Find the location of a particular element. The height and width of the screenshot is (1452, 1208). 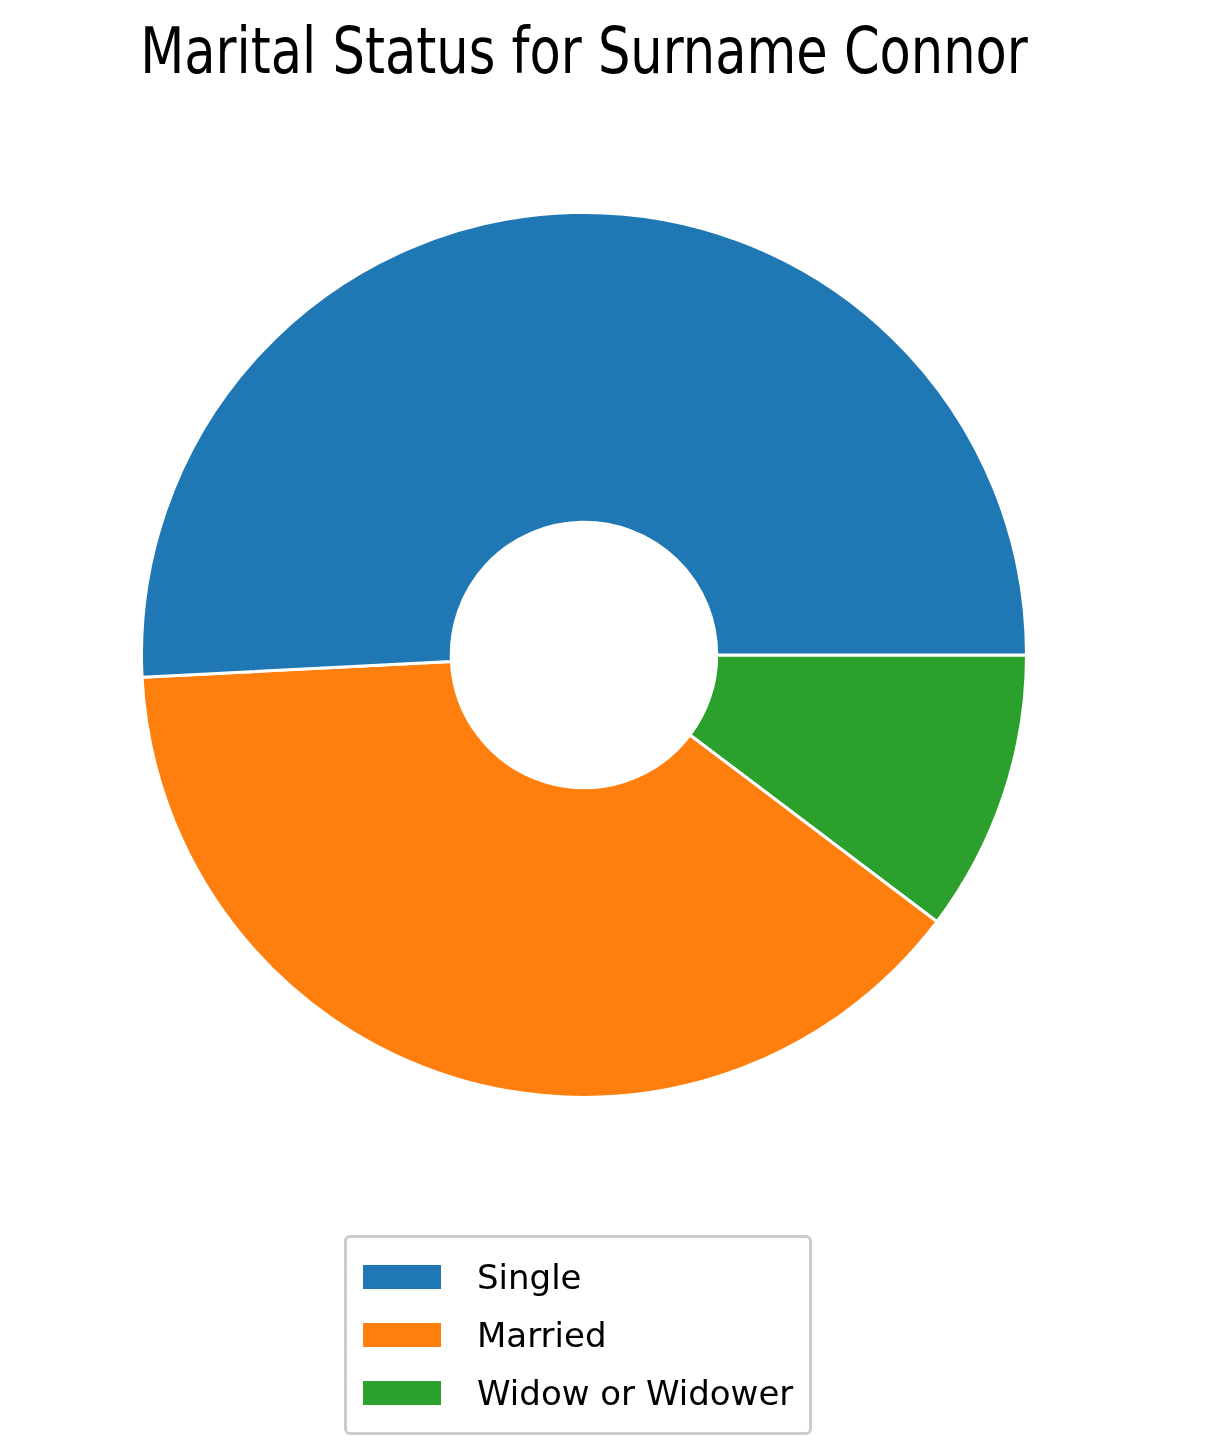

chart-title: Marital Status for Surname Connor is located at coordinates (584, 51).